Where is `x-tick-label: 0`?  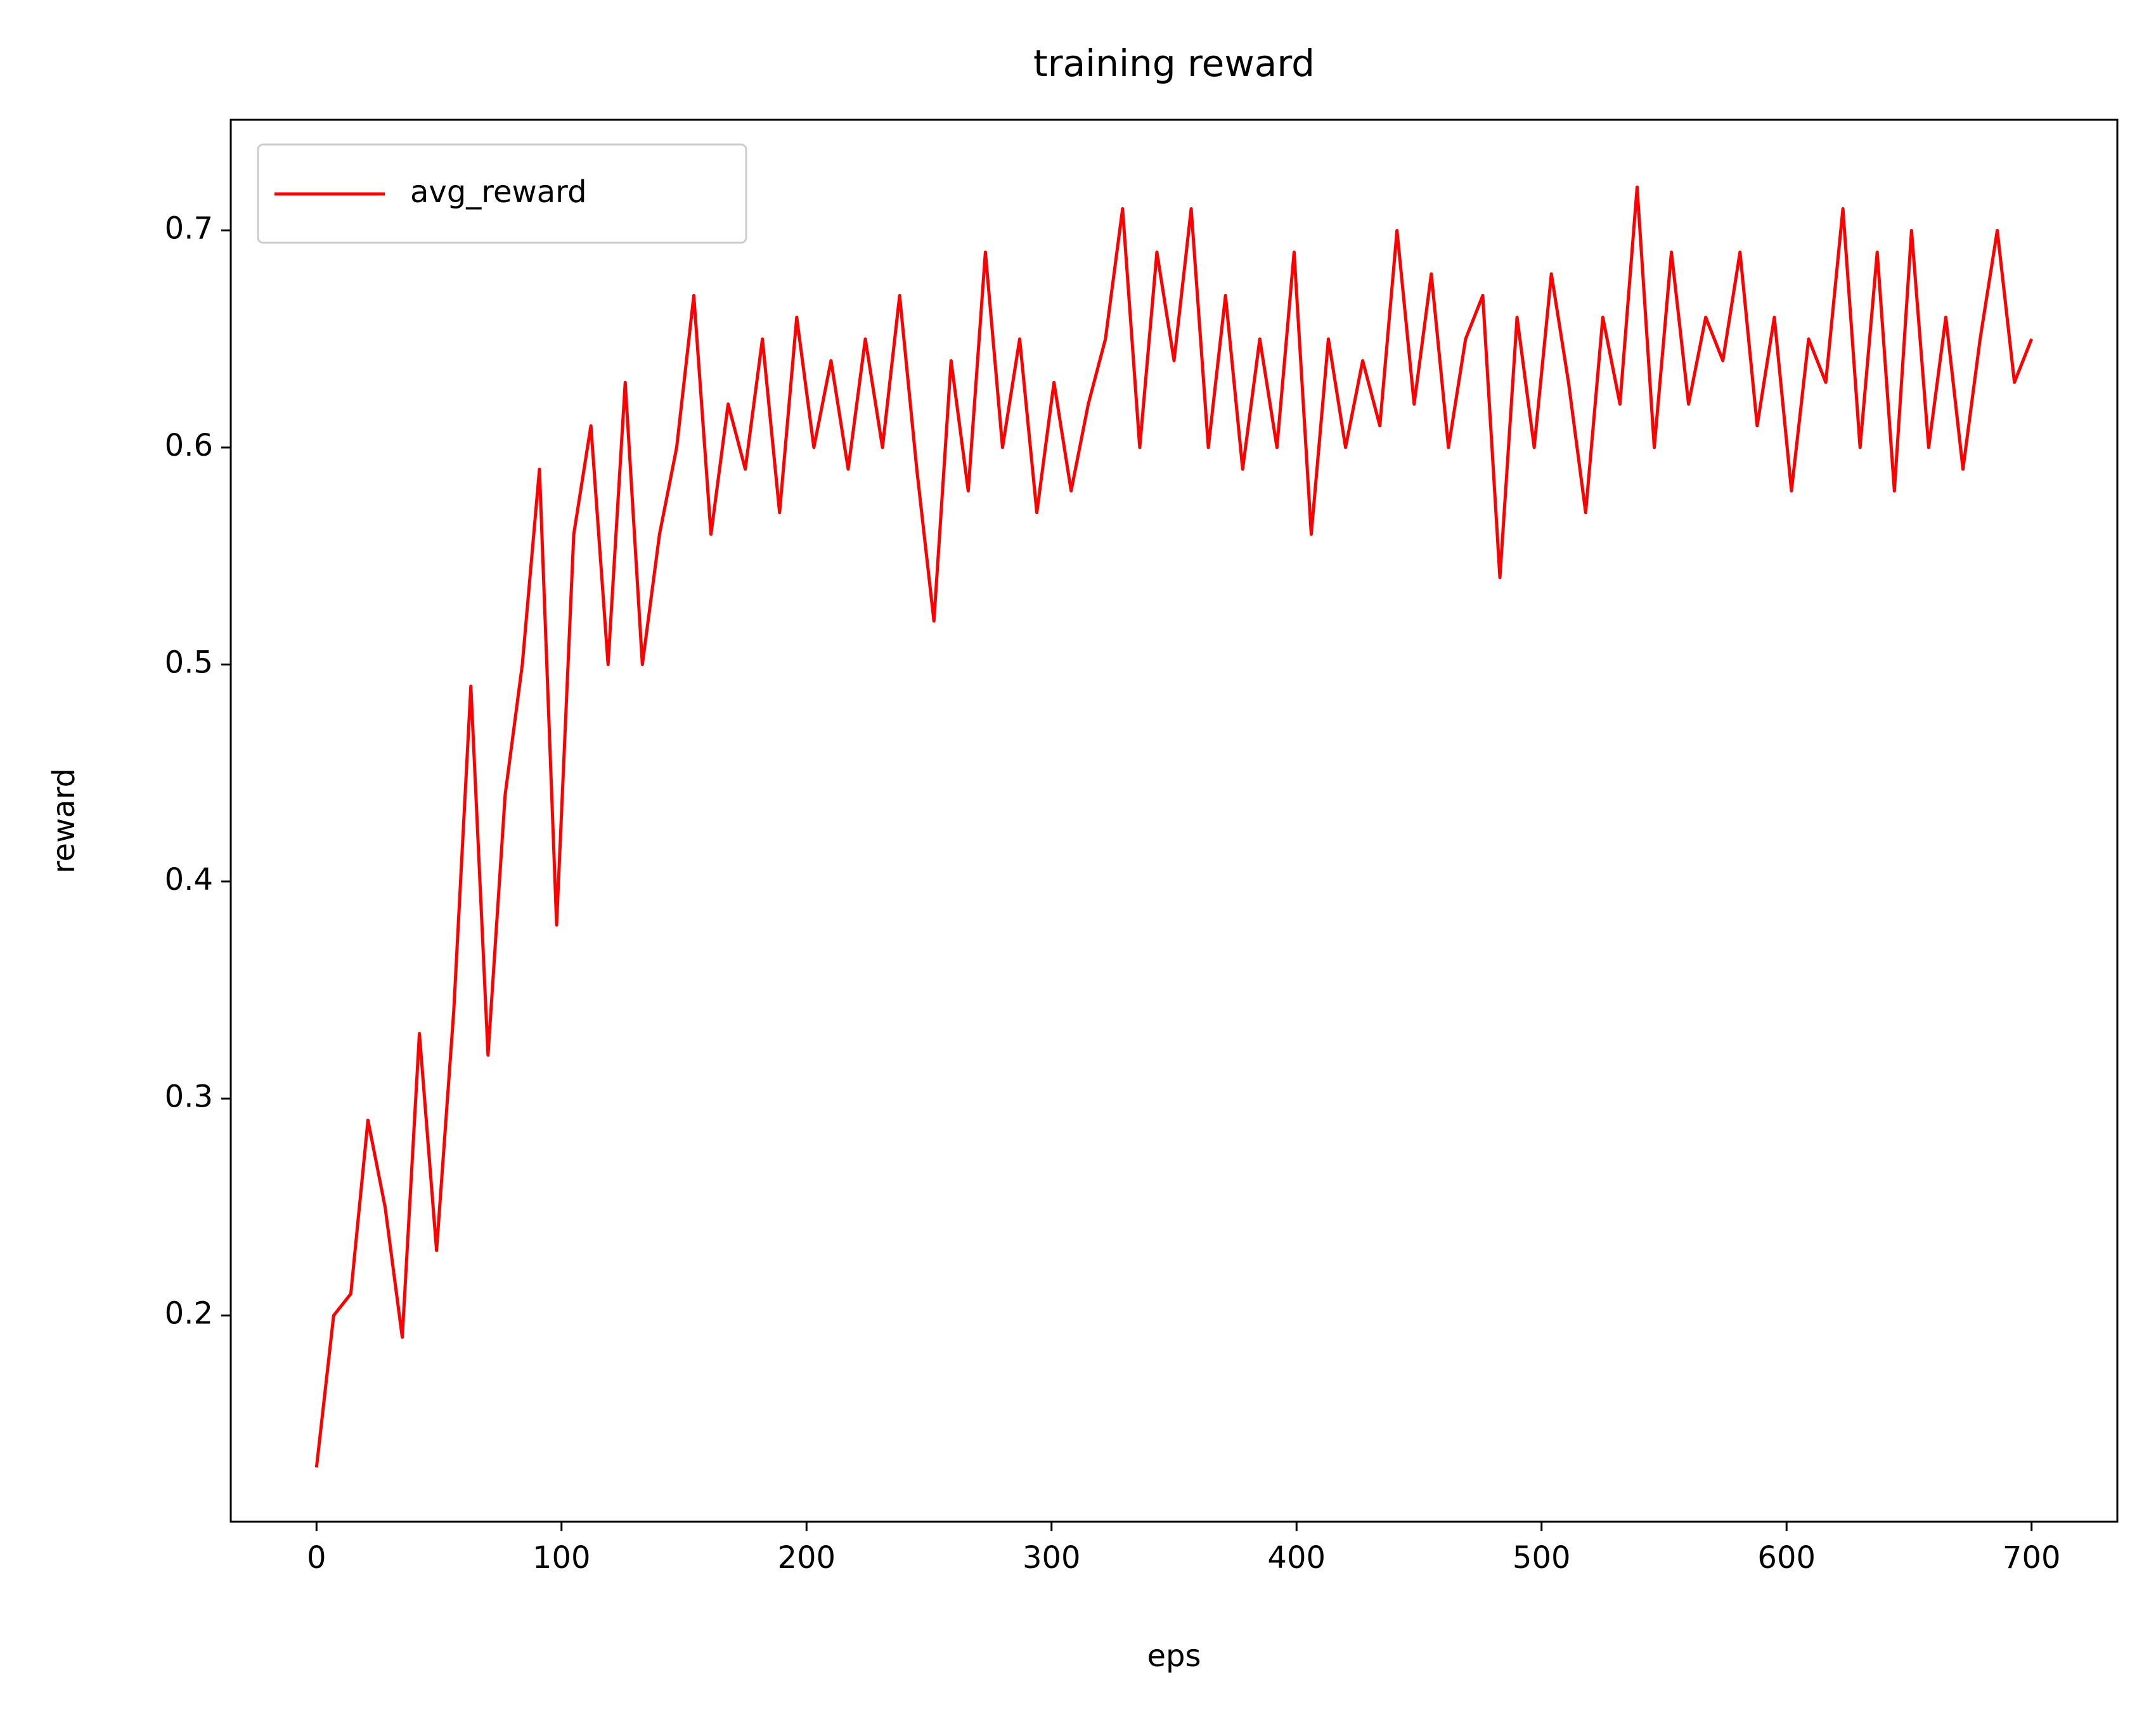 x-tick-label: 0 is located at coordinates (316, 1558).